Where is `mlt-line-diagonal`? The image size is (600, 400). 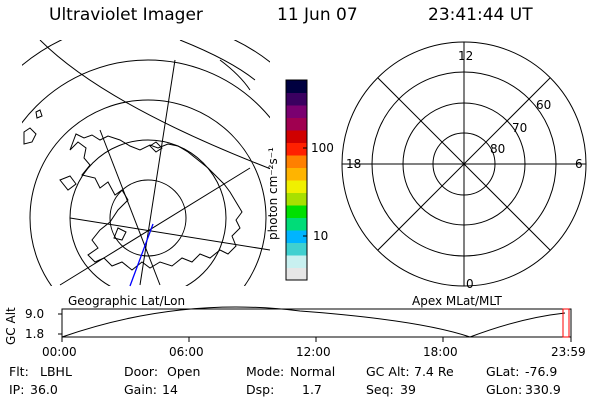
mlt-line-diagonal is located at coordinates (464, 164).